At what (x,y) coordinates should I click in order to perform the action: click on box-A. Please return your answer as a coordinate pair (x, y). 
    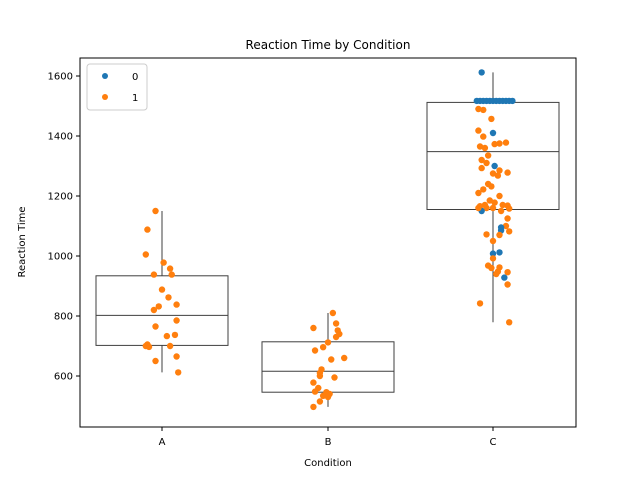
    Looking at the image, I should click on (162, 292).